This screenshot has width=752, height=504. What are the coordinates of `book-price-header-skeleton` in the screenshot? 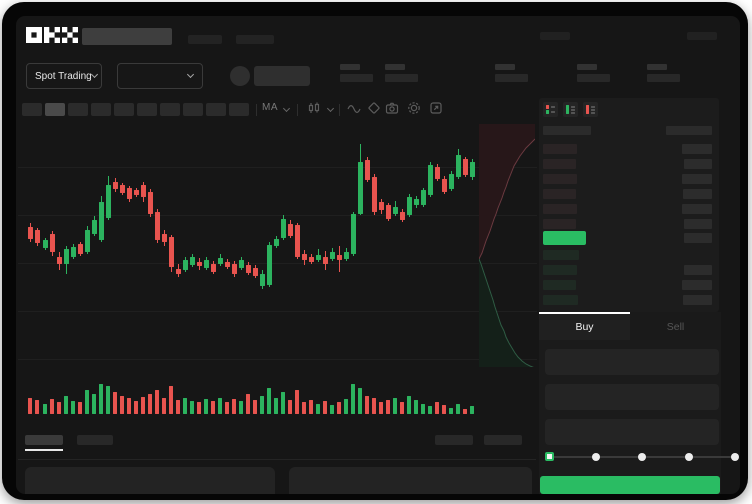 It's located at (567, 130).